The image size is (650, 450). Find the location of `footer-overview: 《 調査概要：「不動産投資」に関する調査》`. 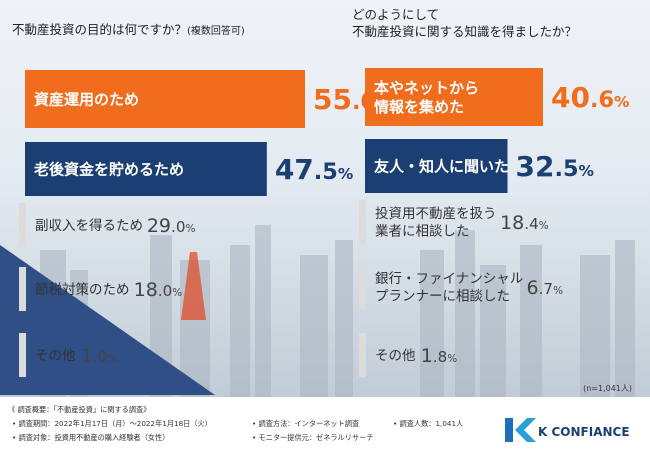

footer-overview: 《 調査概要：「不動産投資」に関する調査》 is located at coordinates (79, 409).